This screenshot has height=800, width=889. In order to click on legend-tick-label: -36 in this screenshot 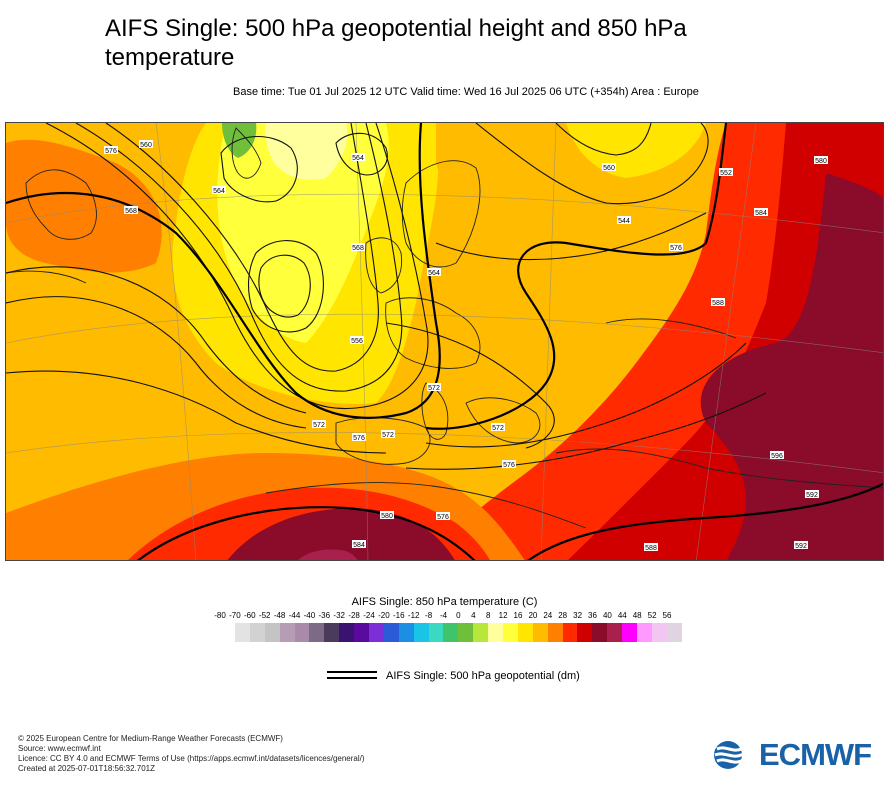, I will do `click(324, 615)`.